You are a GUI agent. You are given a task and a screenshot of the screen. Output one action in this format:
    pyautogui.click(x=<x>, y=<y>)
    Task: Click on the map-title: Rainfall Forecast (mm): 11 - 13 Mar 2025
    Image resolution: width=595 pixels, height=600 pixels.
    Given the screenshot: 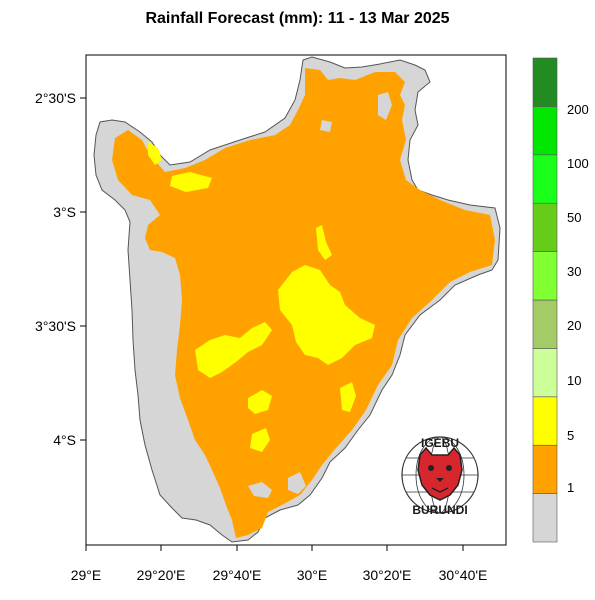 What is the action you would take?
    pyautogui.click(x=297, y=18)
    